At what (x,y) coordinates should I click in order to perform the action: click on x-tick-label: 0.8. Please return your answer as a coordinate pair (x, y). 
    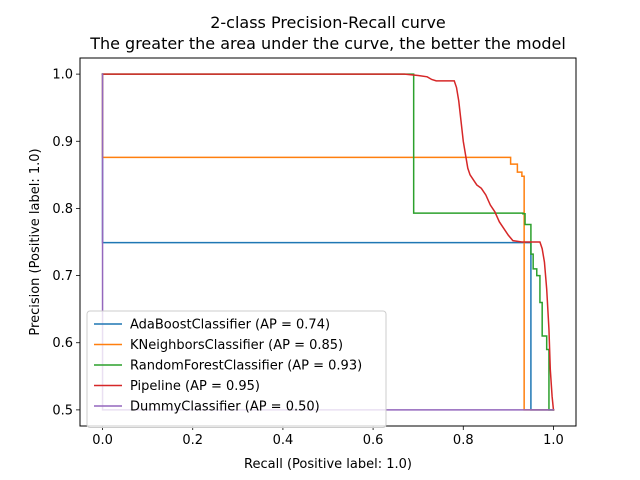
    Looking at the image, I should click on (463, 440).